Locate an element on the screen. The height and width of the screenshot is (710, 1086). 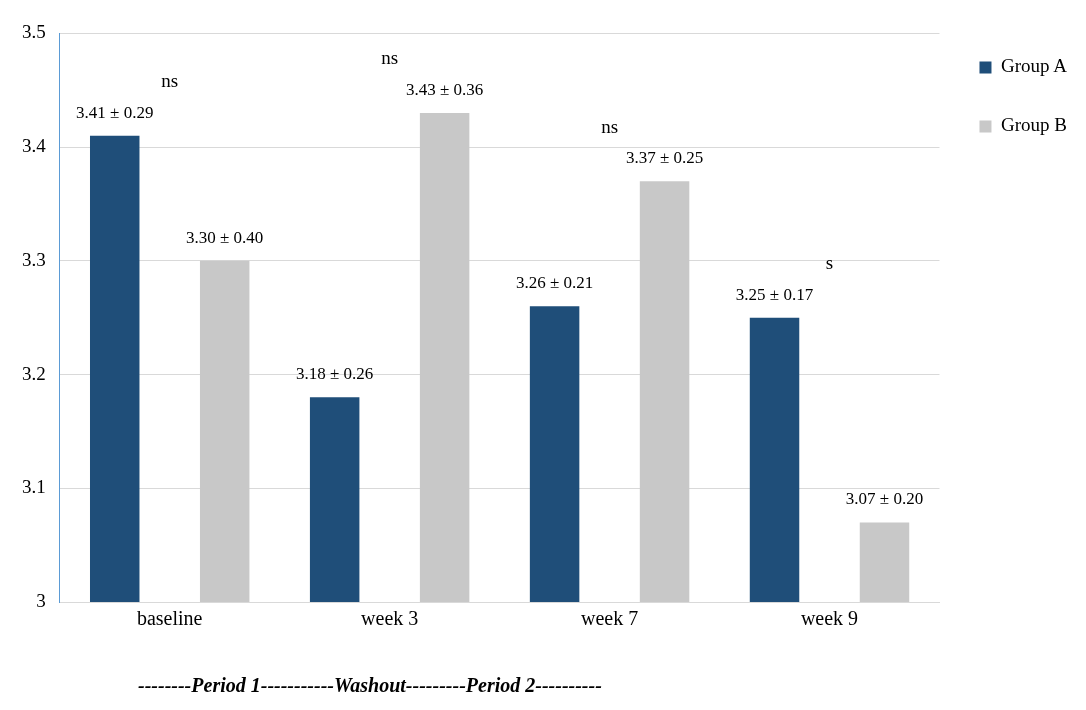
x-tick-label: week 7 is located at coordinates (609, 618).